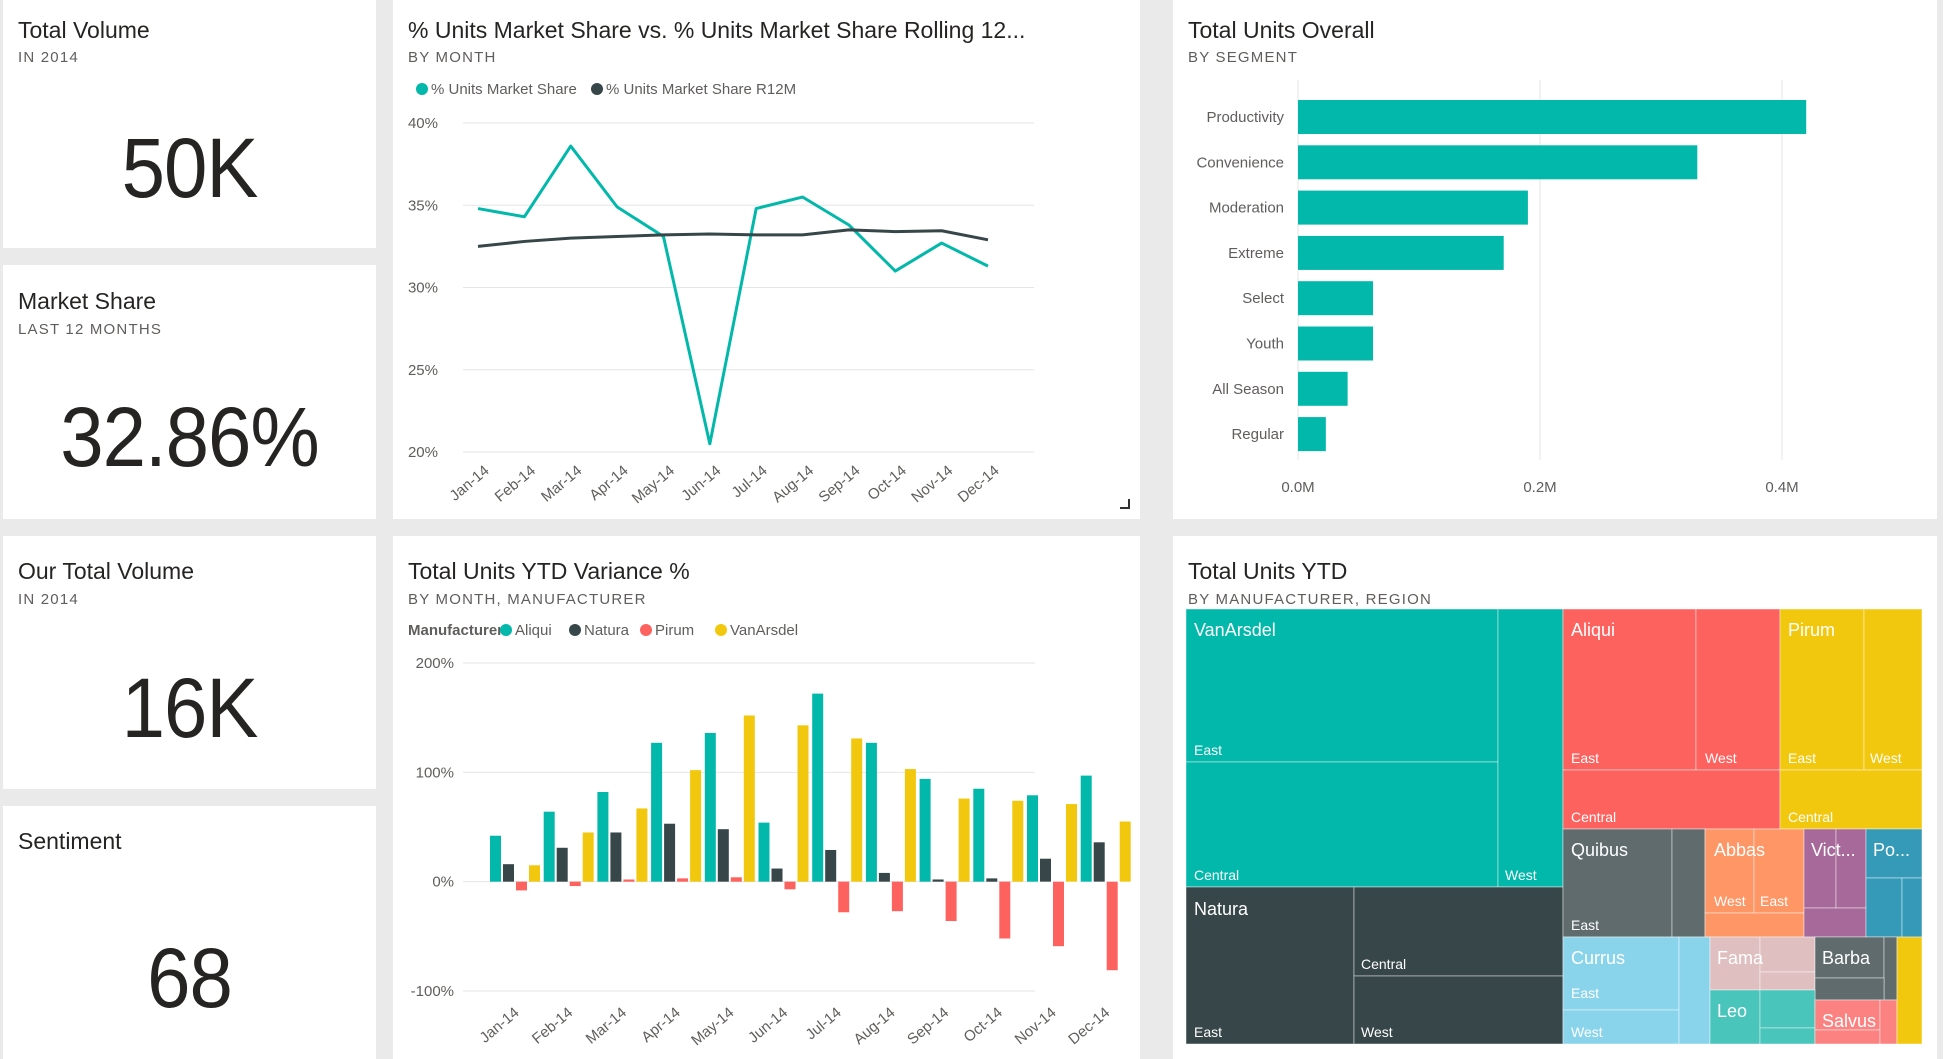 Image resolution: width=1943 pixels, height=1059 pixels. What do you see at coordinates (928, 1026) in the screenshot?
I see `x-tick-label: Sep-14` at bounding box center [928, 1026].